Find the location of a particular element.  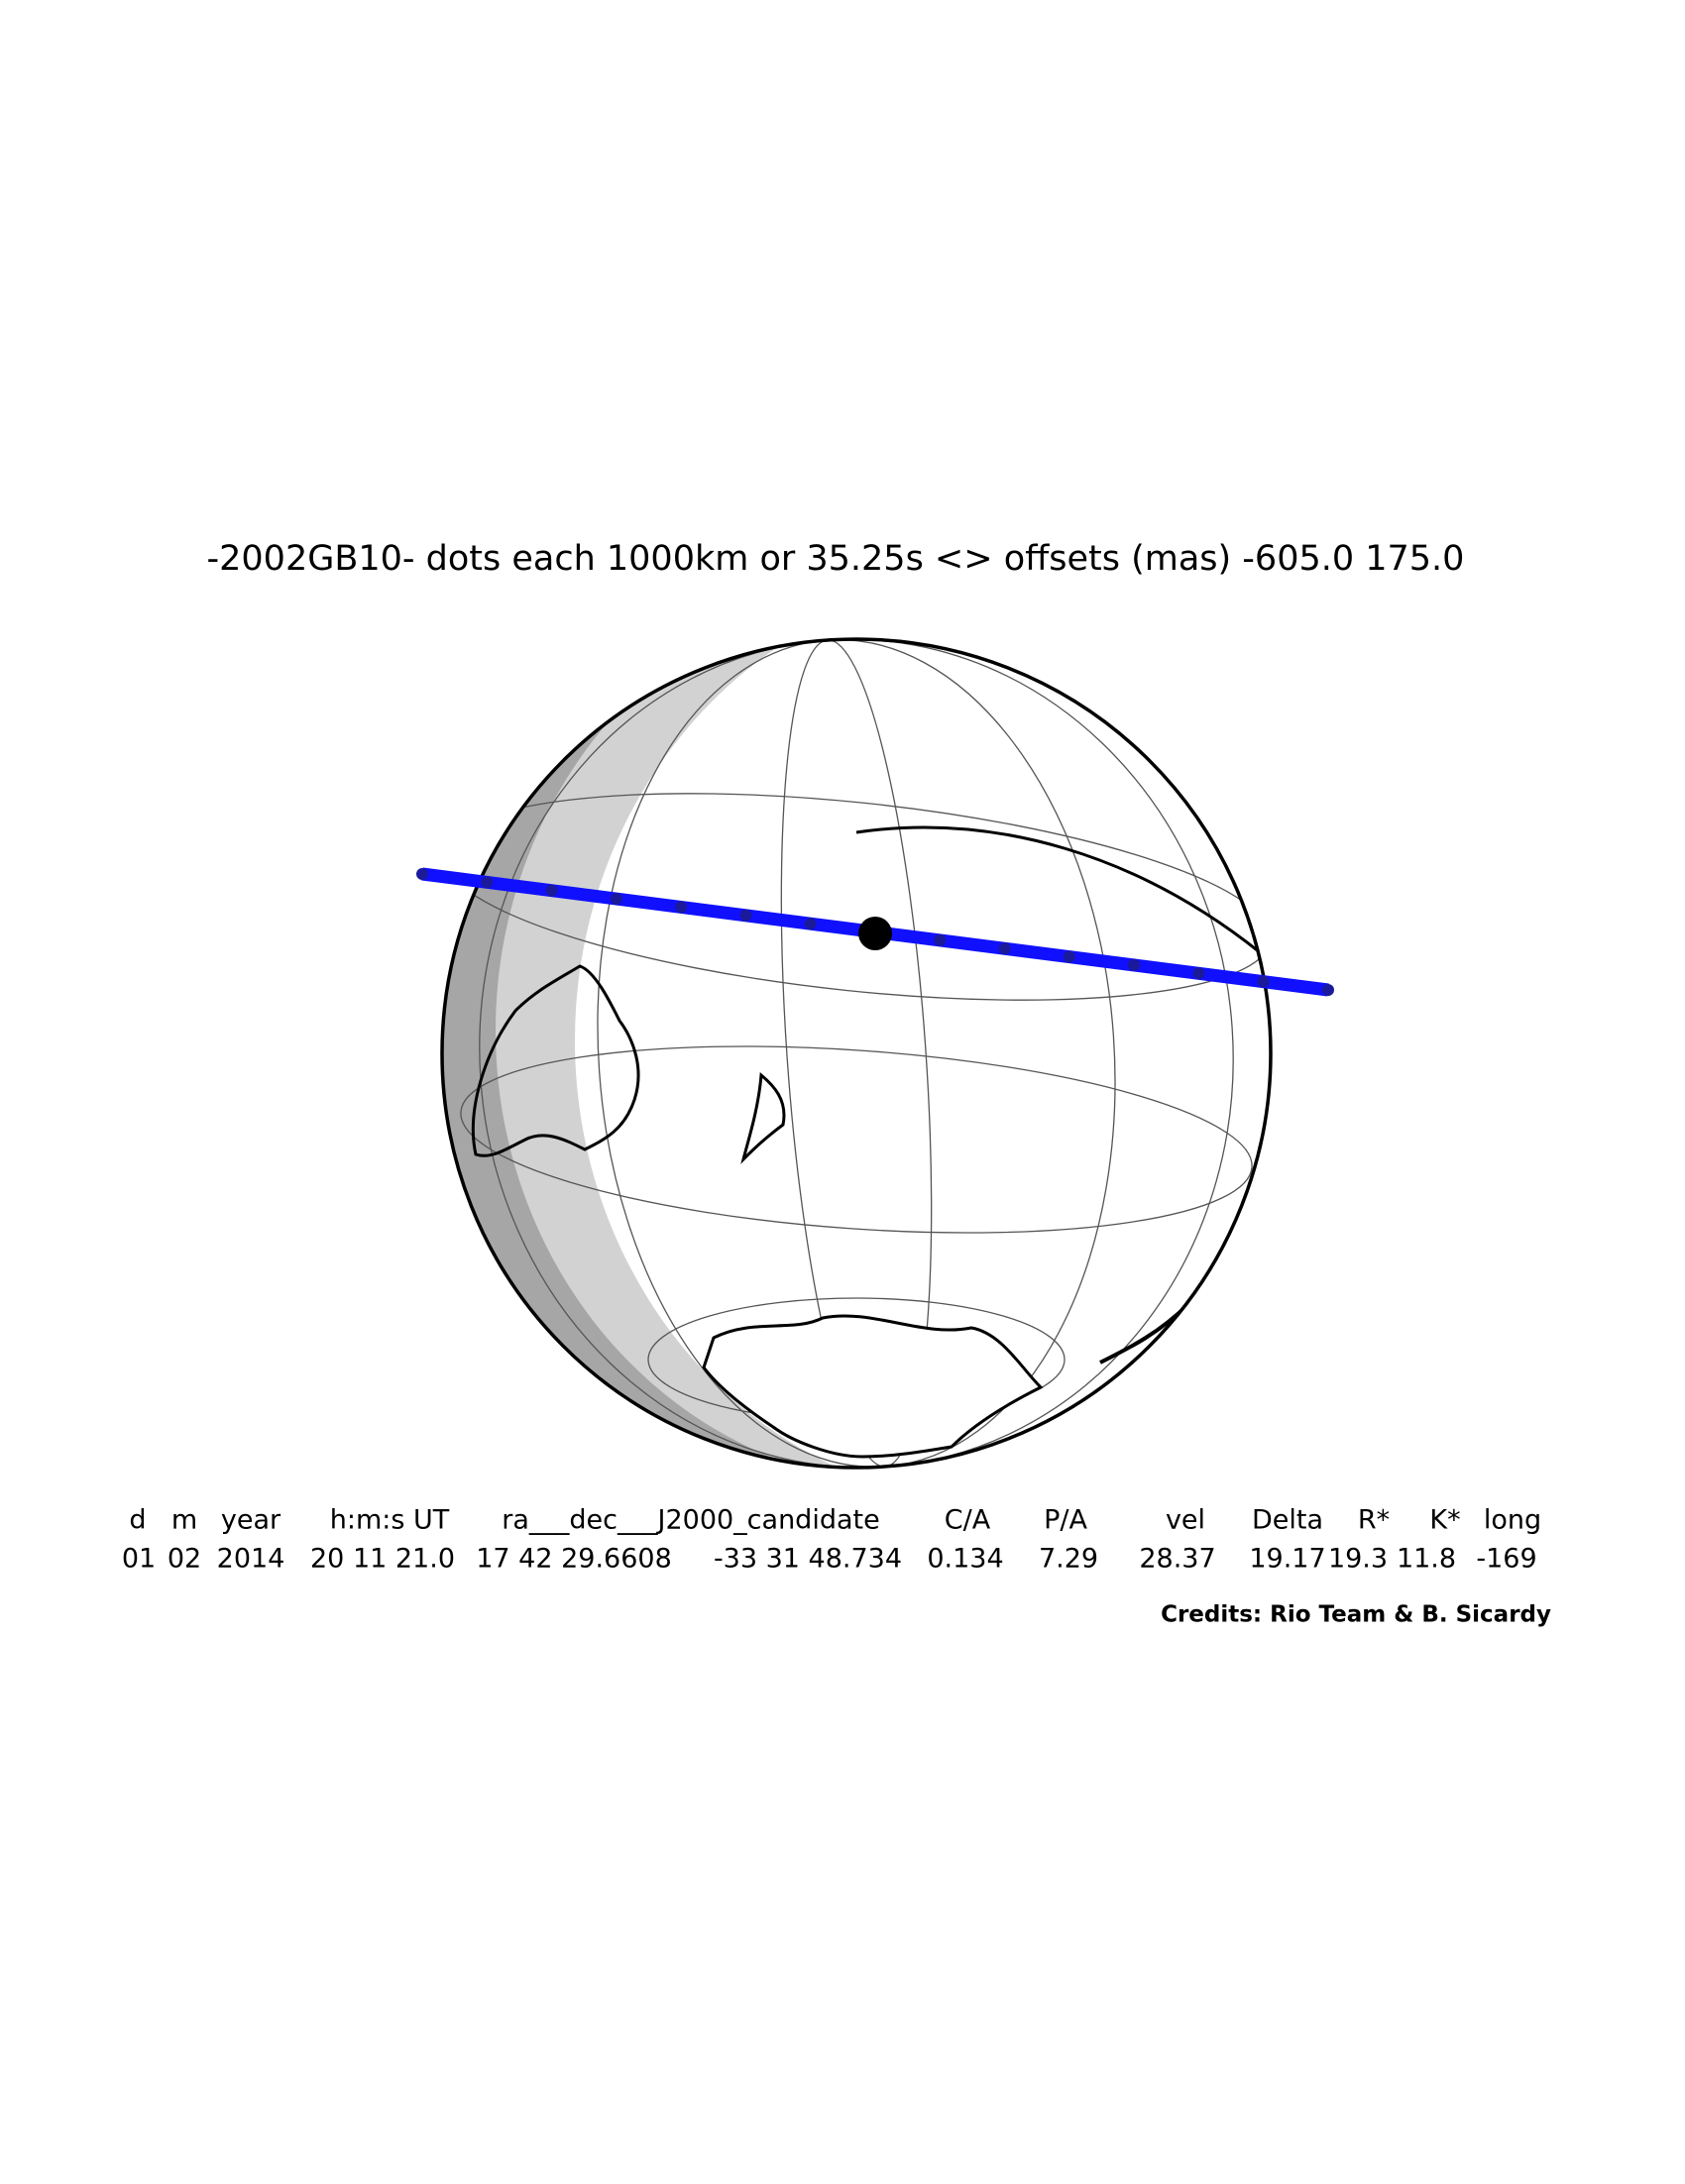

table-header: vel is located at coordinates (1185, 1520).